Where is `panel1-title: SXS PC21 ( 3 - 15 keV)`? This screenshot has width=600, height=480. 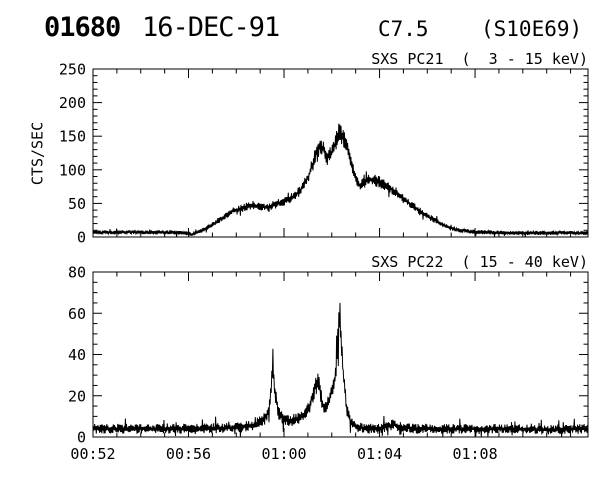 panel1-title: SXS PC21 ( 3 - 15 keV) is located at coordinates (479, 59).